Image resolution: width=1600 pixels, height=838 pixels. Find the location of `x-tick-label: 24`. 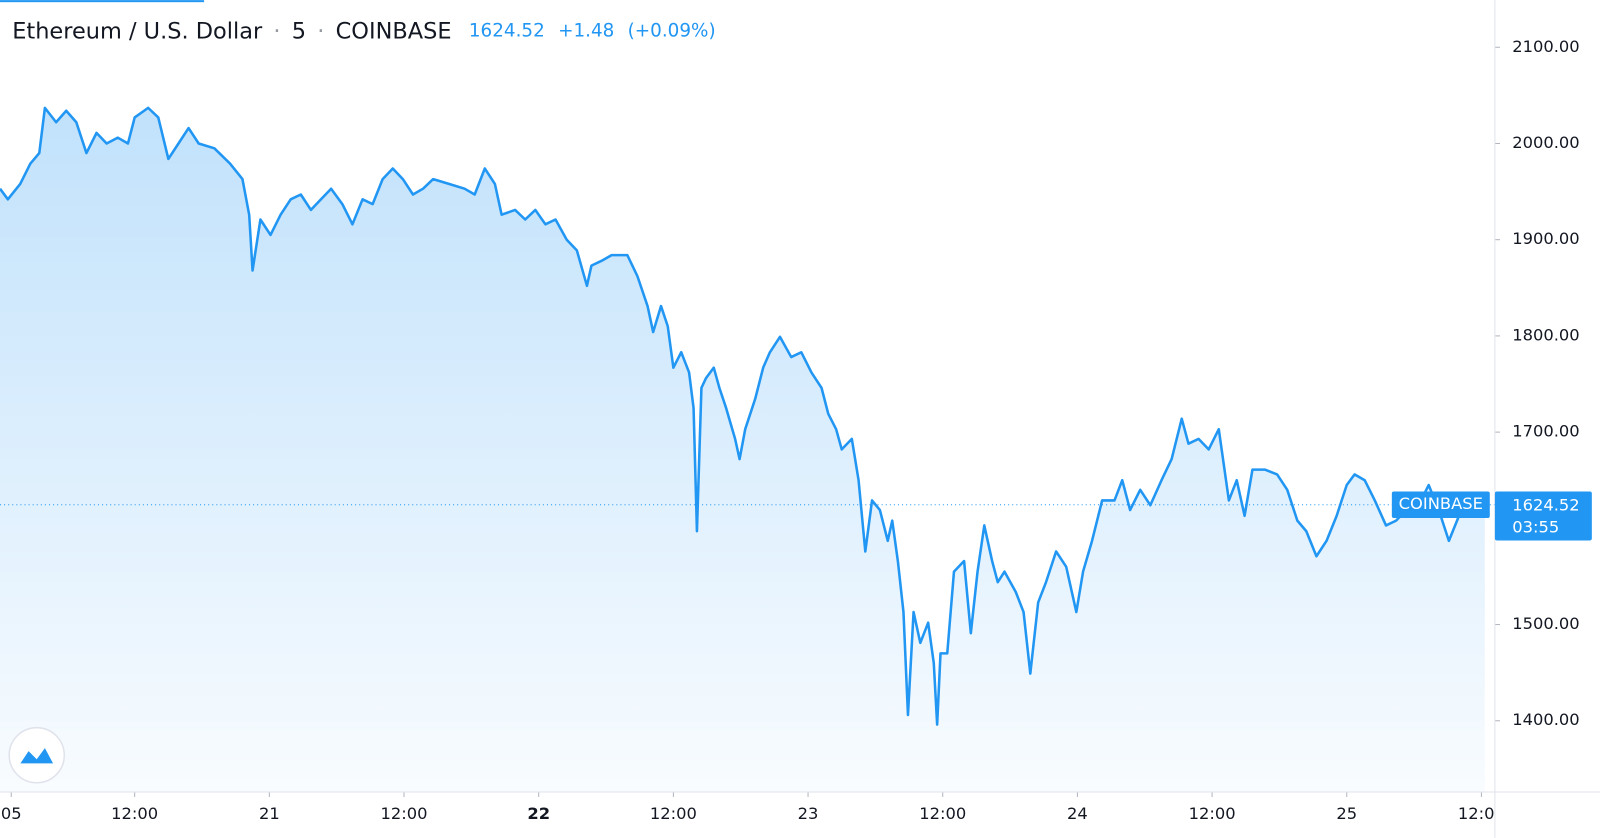

x-tick-label: 24 is located at coordinates (1077, 813).